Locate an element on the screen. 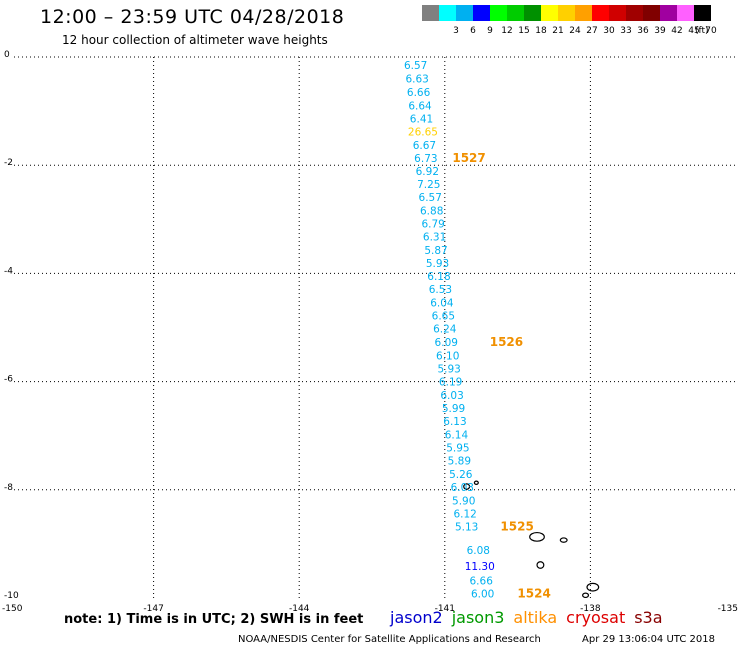 The width and height of the screenshot is (740, 650). pass-label: 1527 is located at coordinates (468, 158).